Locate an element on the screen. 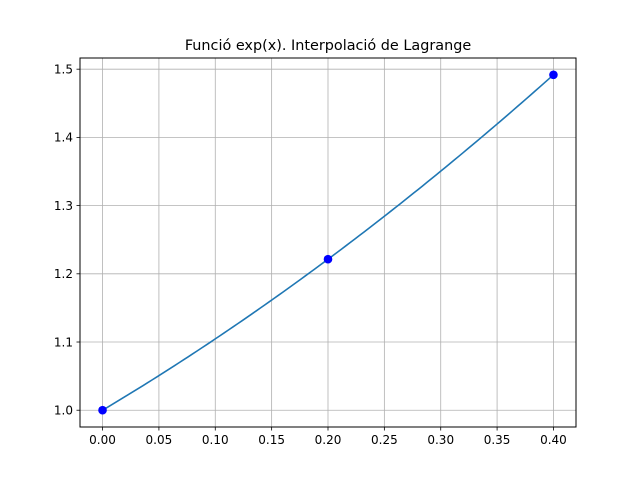 This screenshot has height=480, width=640. chart-title: Funció exp(x). Interpolació de Lagrange is located at coordinates (328, 46).